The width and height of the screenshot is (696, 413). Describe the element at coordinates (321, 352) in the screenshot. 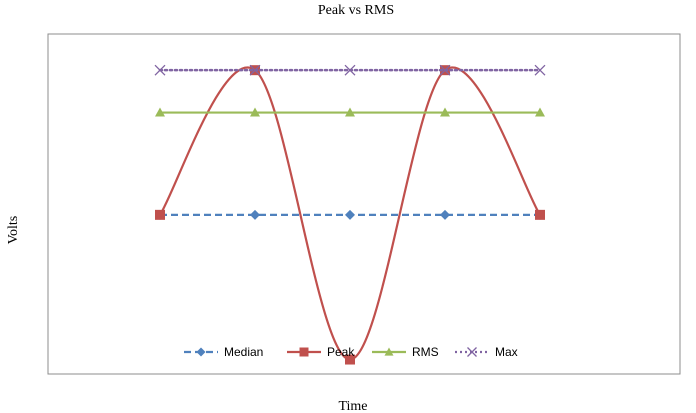

I see `legend-item-peak: Peak` at that location.